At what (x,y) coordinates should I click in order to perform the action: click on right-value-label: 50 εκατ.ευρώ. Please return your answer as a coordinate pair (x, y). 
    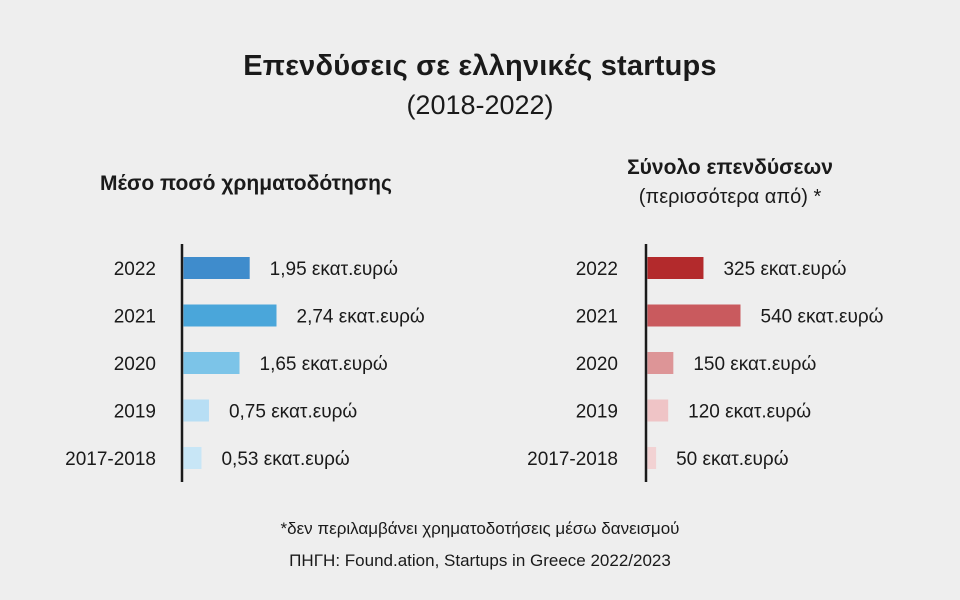
    Looking at the image, I should click on (732, 459).